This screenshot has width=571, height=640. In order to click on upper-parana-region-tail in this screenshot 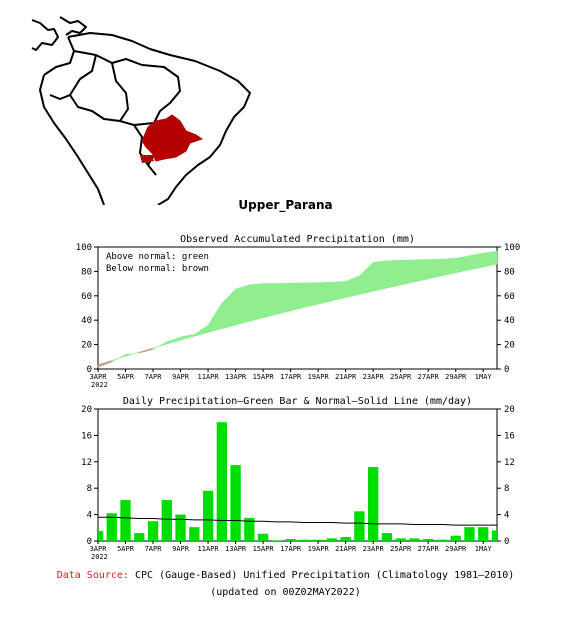, I will do `click(147, 159)`.